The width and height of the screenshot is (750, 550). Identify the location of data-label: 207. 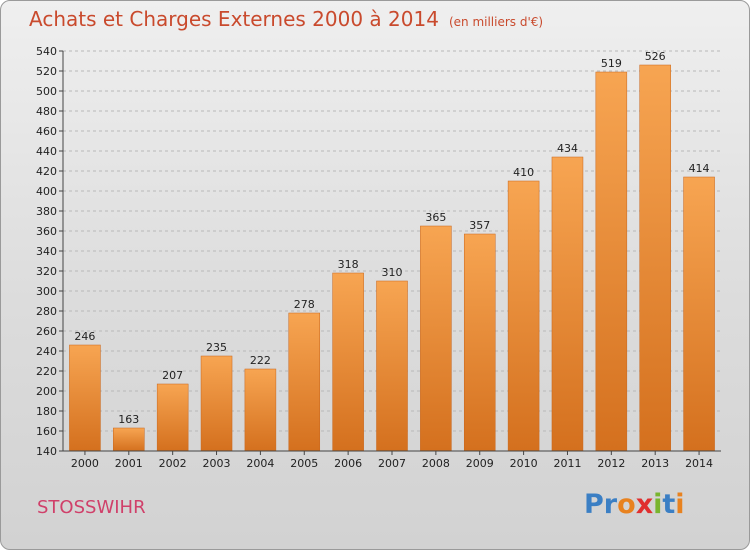
(172, 375).